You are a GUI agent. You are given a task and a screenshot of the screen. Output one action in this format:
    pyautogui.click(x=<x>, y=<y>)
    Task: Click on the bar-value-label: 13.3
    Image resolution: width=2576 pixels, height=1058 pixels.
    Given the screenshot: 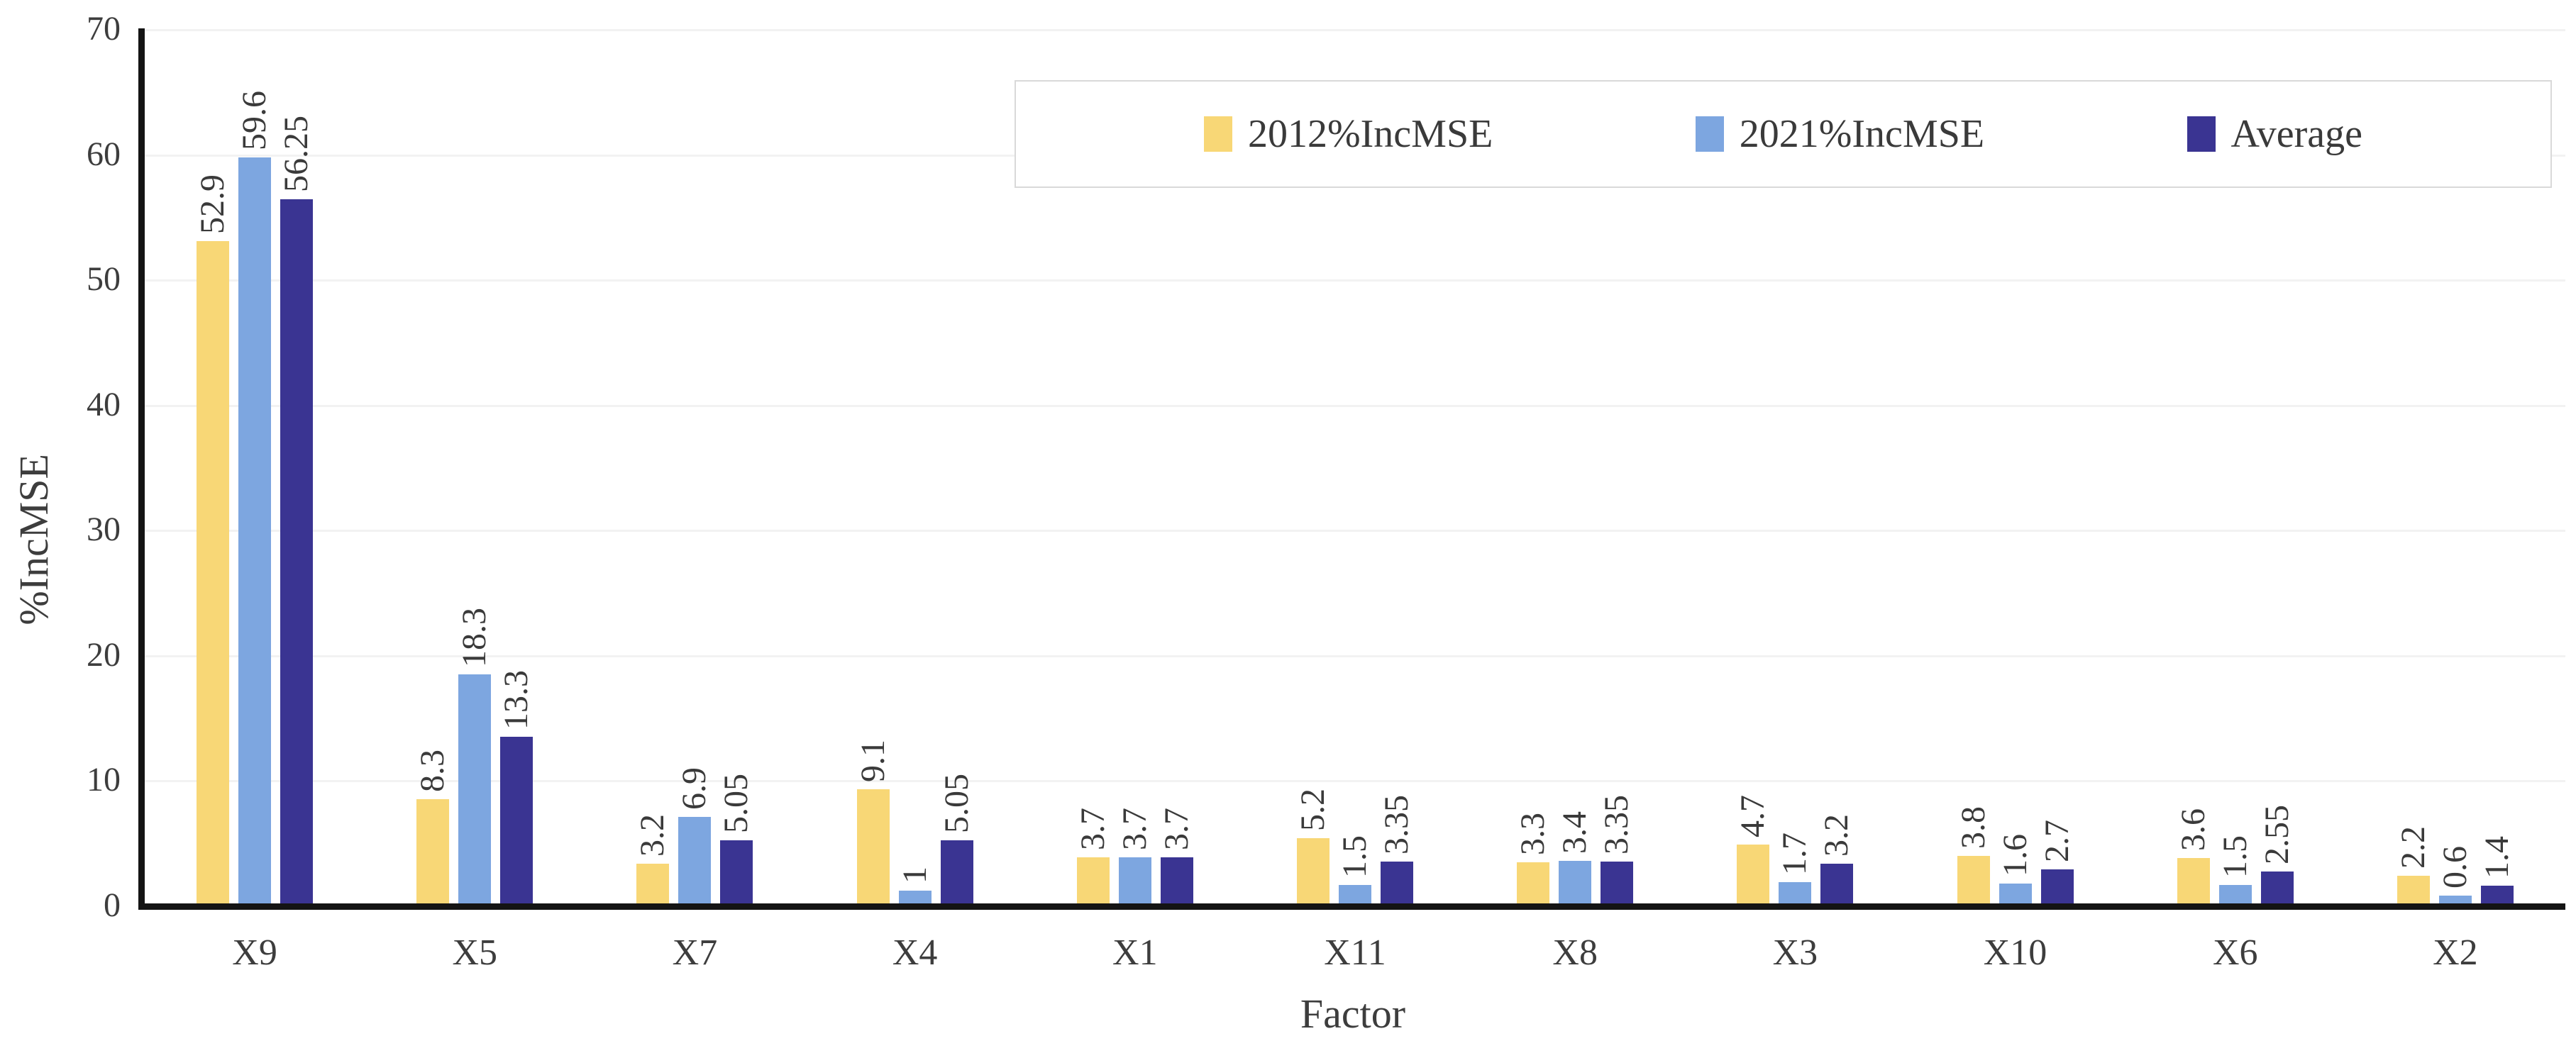 What is the action you would take?
    pyautogui.click(x=516, y=700)
    